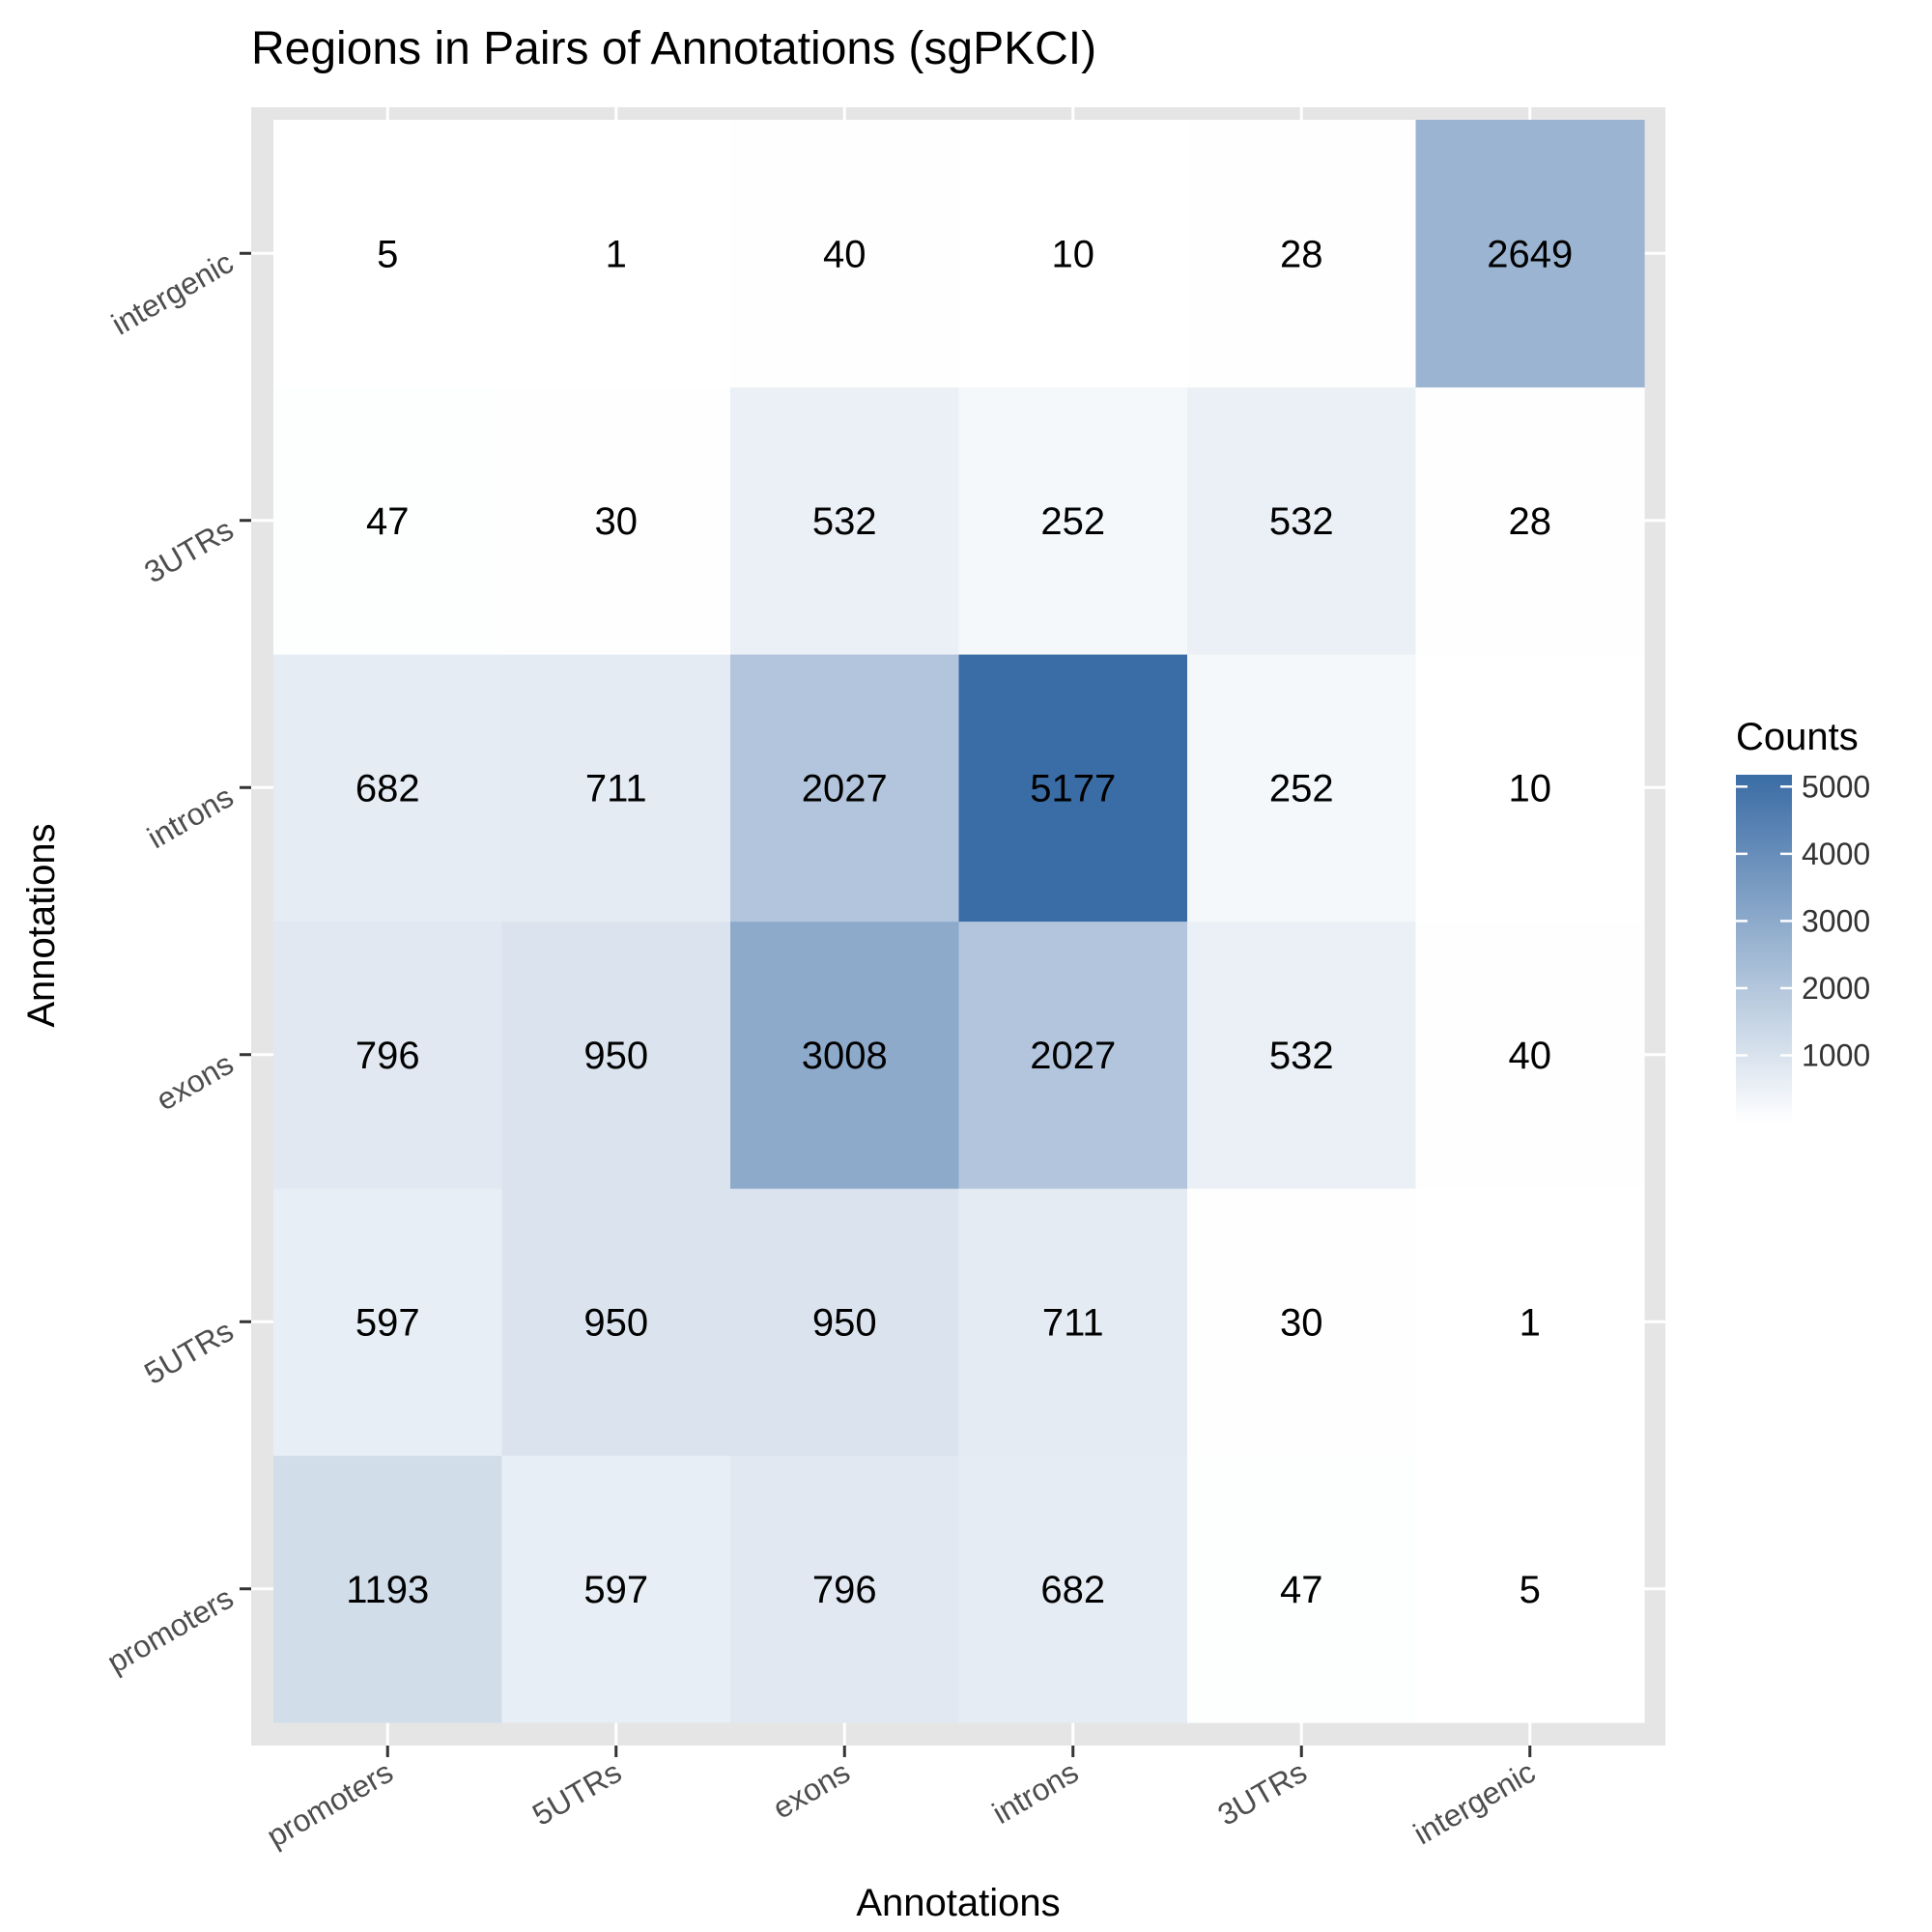 The image size is (1932, 1932). What do you see at coordinates (195, 1082) in the screenshot?
I see `y-tick-label: exons` at bounding box center [195, 1082].